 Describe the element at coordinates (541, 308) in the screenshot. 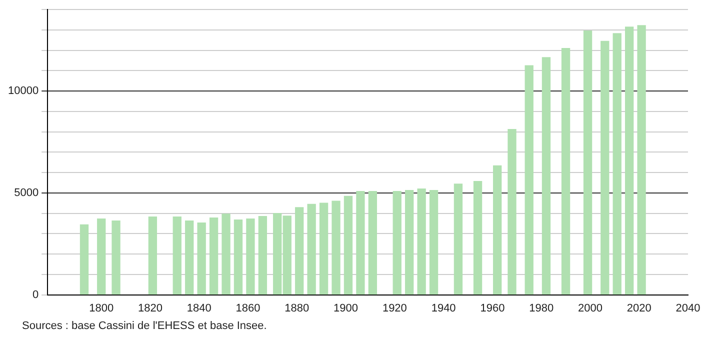

I see `x-tick-label: 1980` at that location.